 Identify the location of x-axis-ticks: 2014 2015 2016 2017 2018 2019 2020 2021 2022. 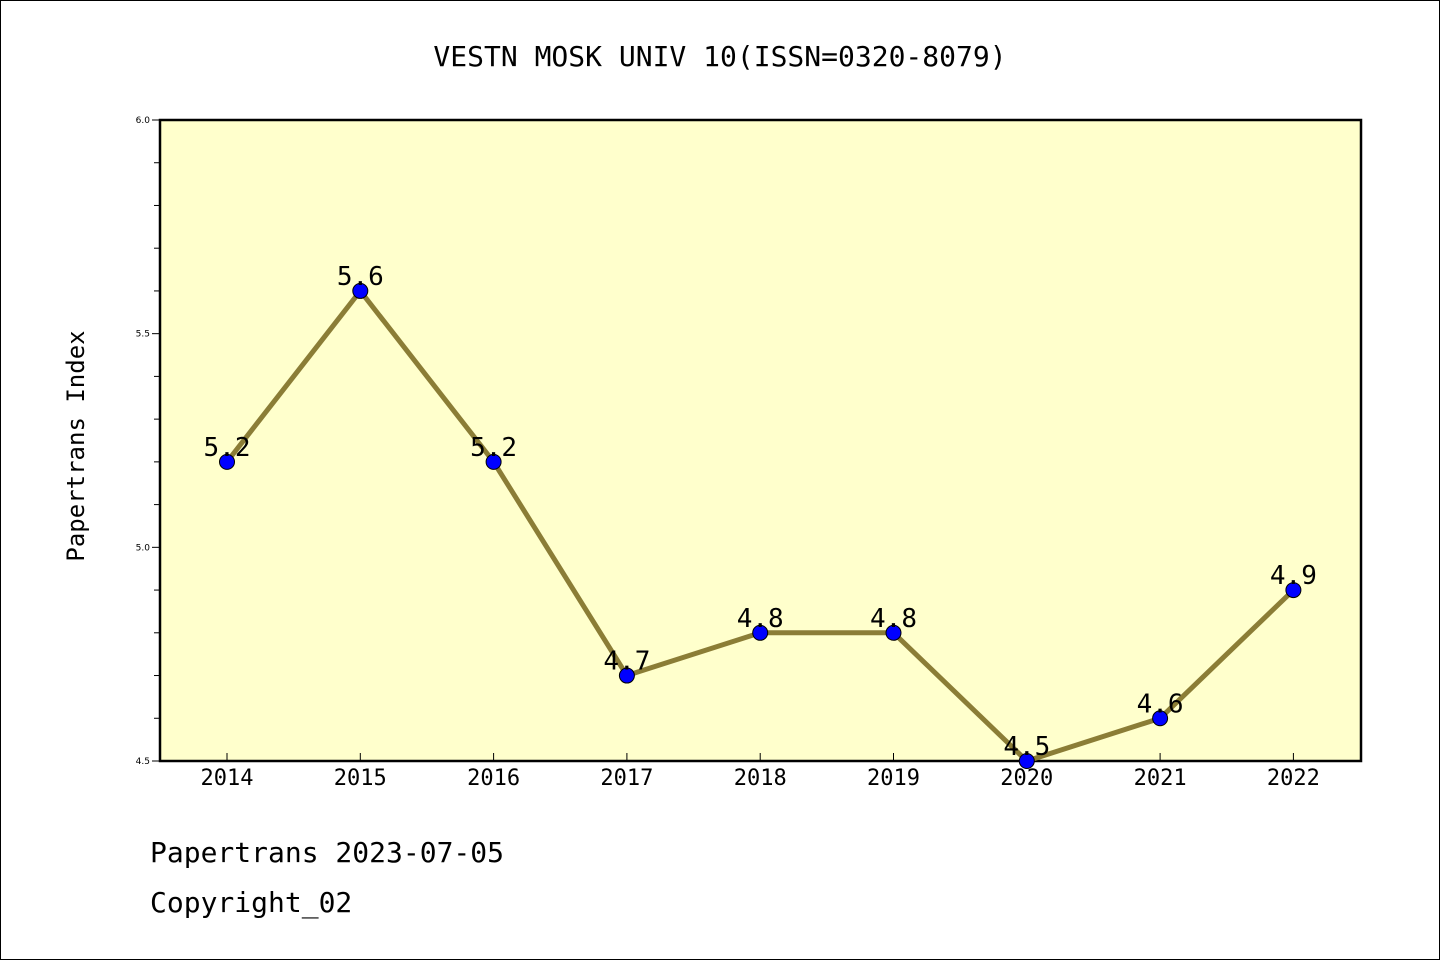
(760, 772).